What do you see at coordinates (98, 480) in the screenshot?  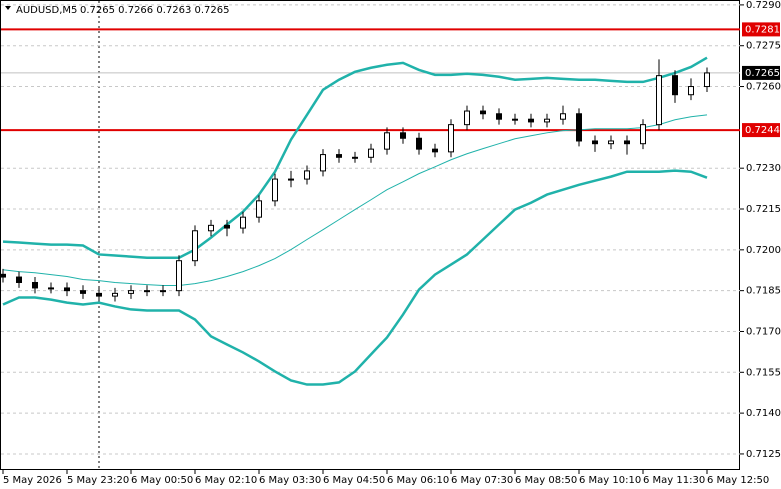 I see `x-tick-label: 5 May 23:20` at bounding box center [98, 480].